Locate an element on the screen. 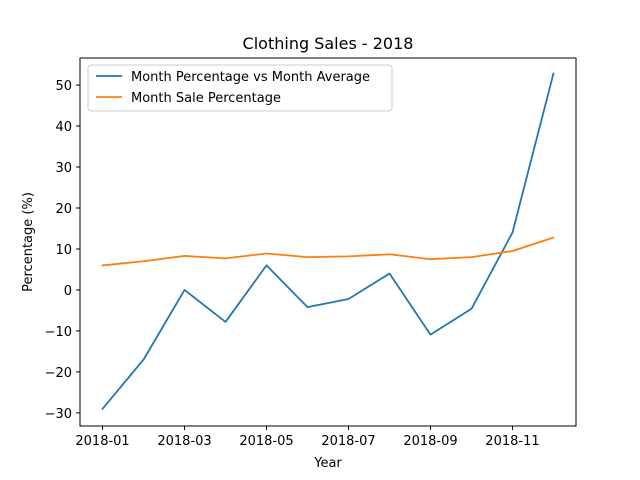 The width and height of the screenshot is (640, 480). x-axis-label: Year is located at coordinates (327, 463).